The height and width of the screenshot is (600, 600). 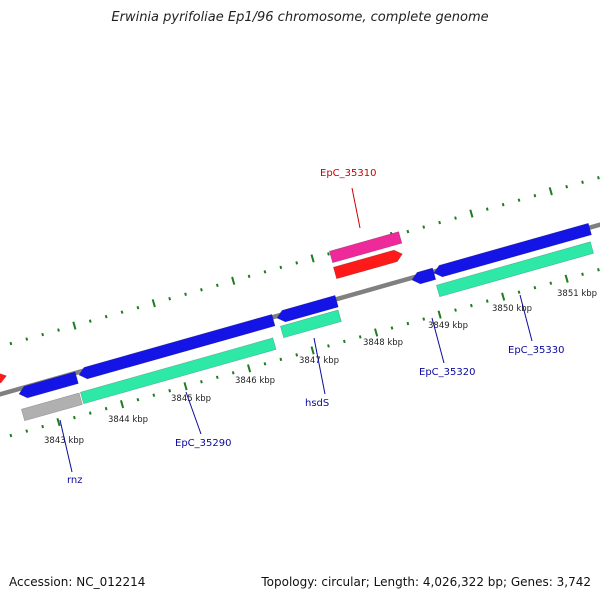 I want to click on gene-label-hsds: hsdS, so click(x=317, y=403).